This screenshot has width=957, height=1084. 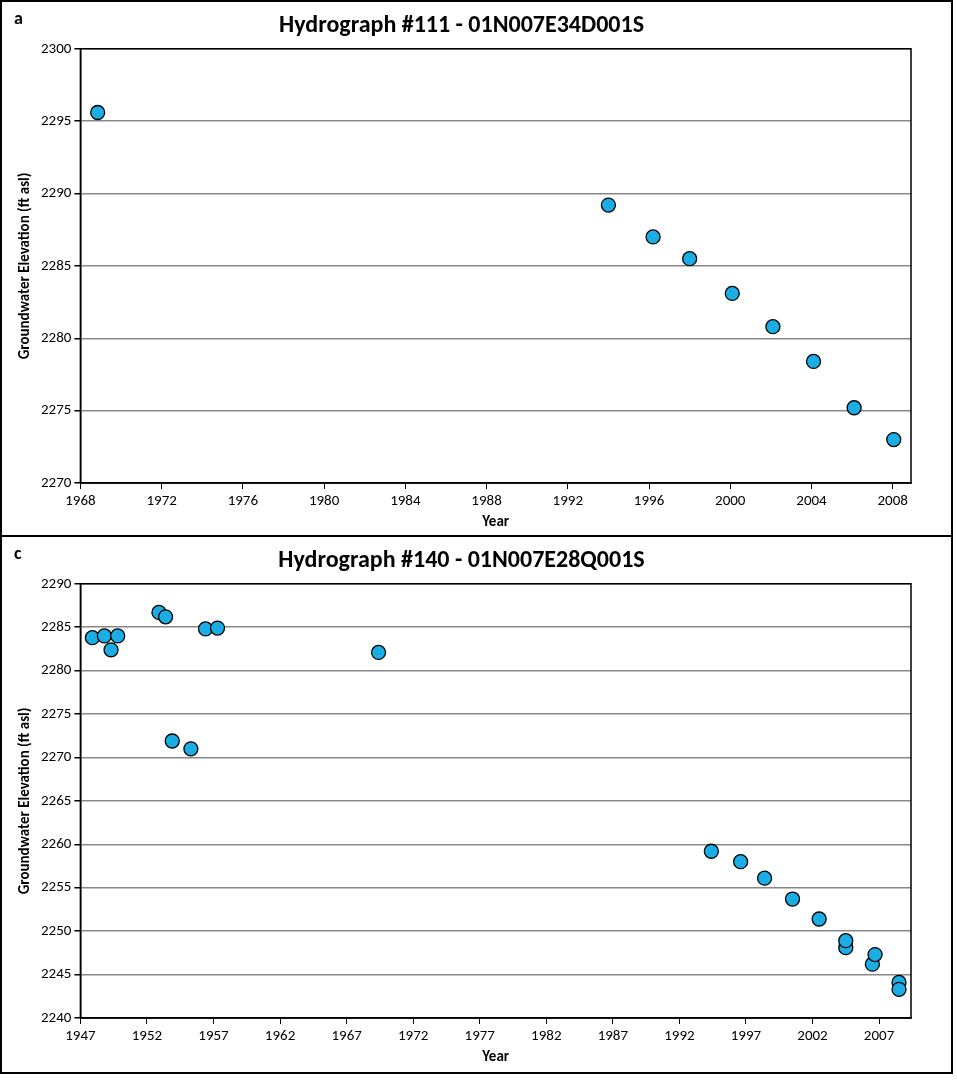 What do you see at coordinates (486, 499) in the screenshot?
I see `x-tick-label: 1988` at bounding box center [486, 499].